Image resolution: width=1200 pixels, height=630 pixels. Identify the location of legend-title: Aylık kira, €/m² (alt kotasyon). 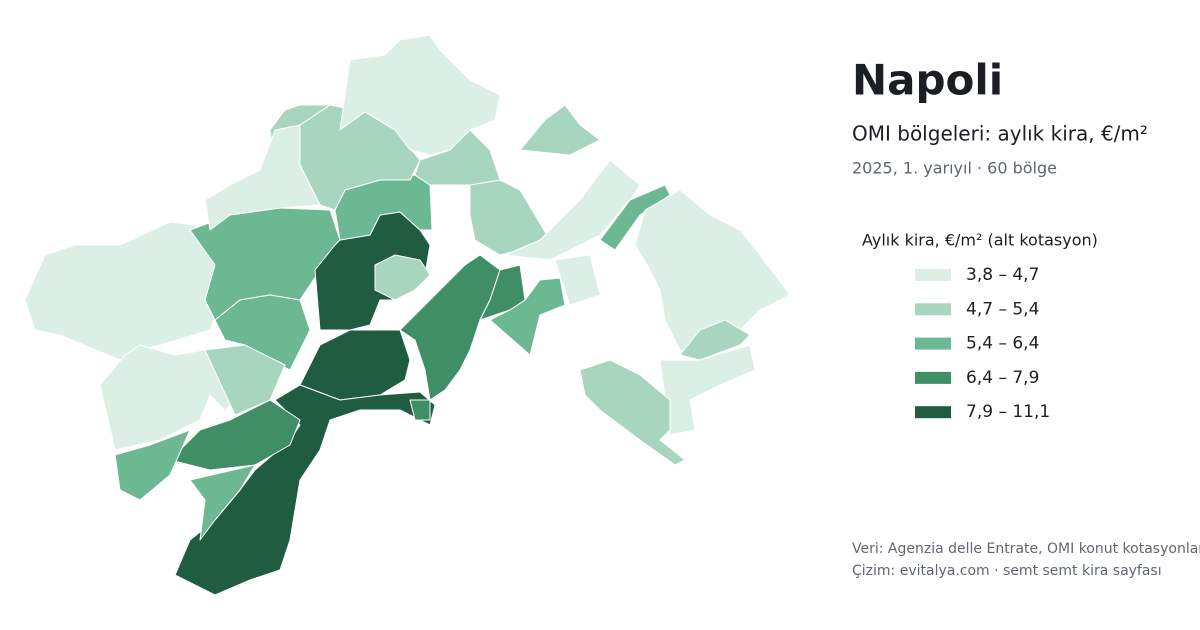
(980, 240).